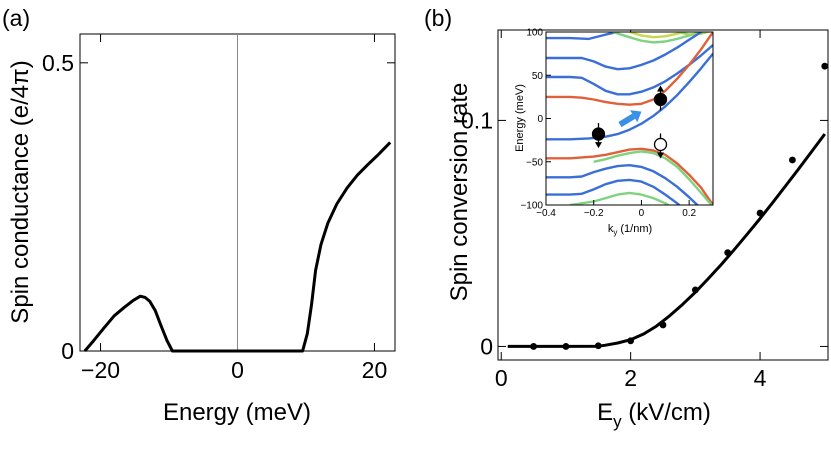  What do you see at coordinates (501, 378) in the screenshot?
I see `panel-b-xtick-label: 0` at bounding box center [501, 378].